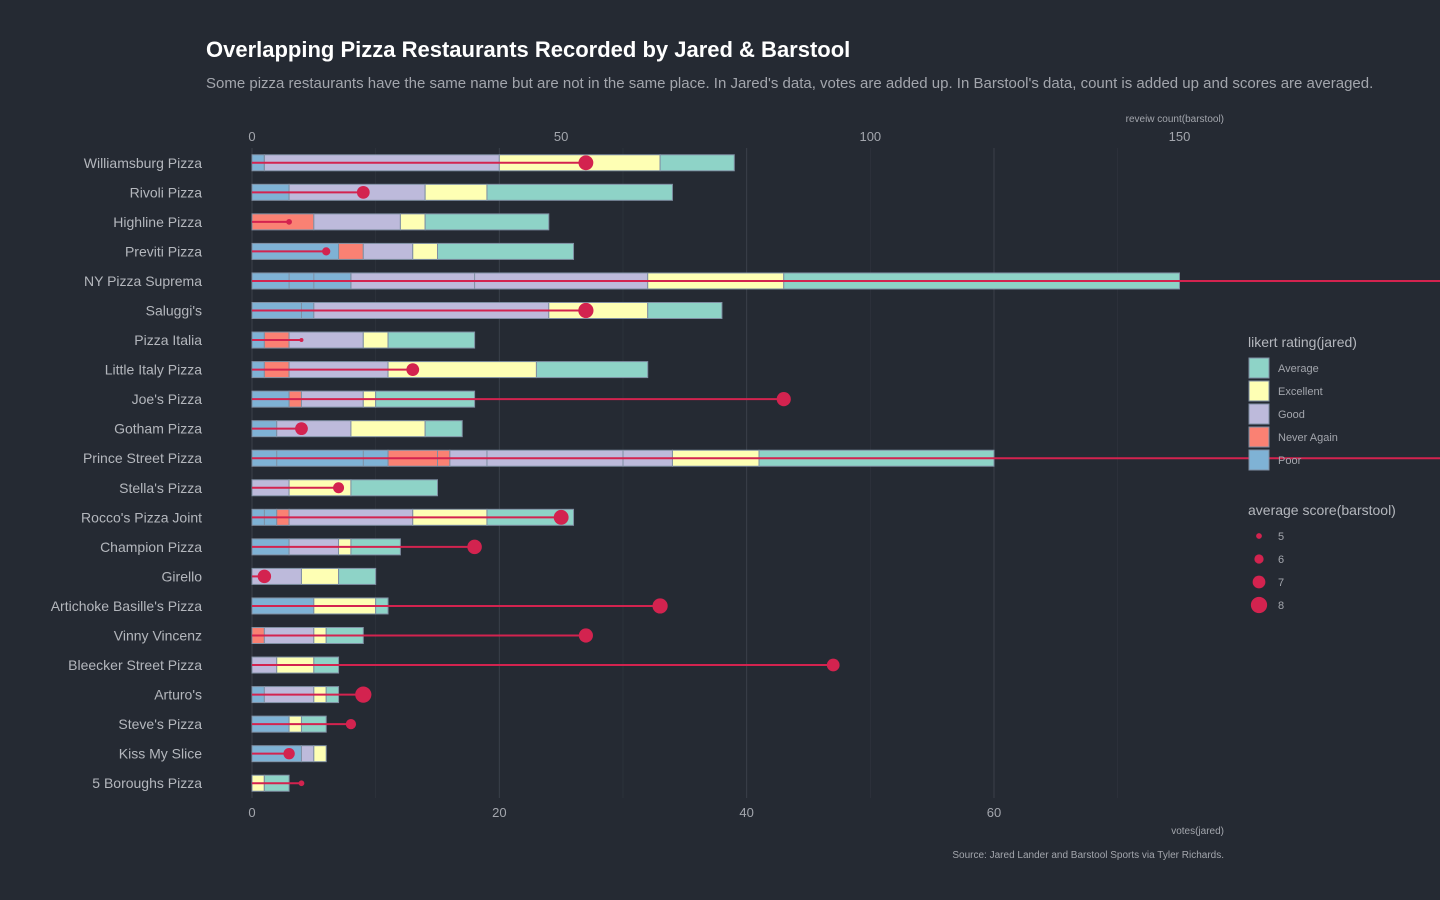 The width and height of the screenshot is (1440, 900). I want to click on category-label-16: Vinny Vincenz, so click(158, 636).